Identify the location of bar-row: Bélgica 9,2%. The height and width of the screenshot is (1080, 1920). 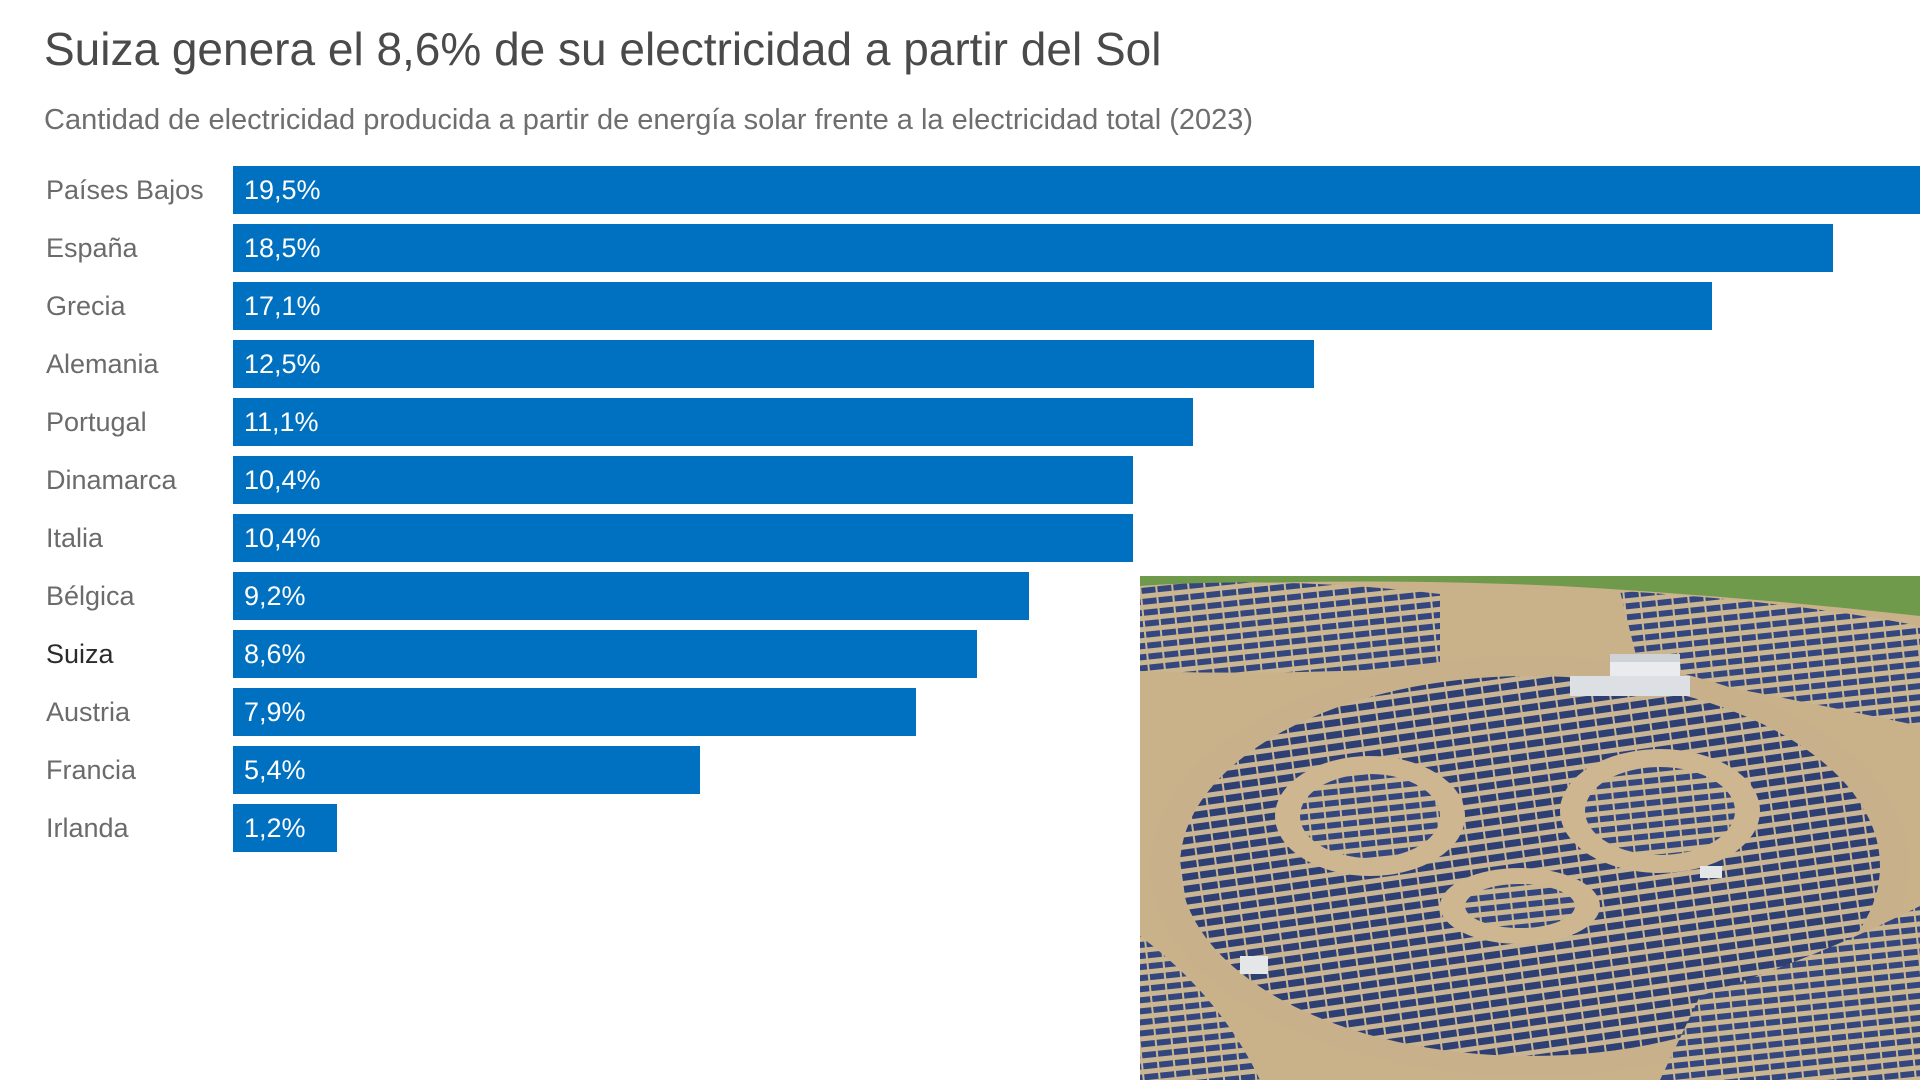
(960, 596).